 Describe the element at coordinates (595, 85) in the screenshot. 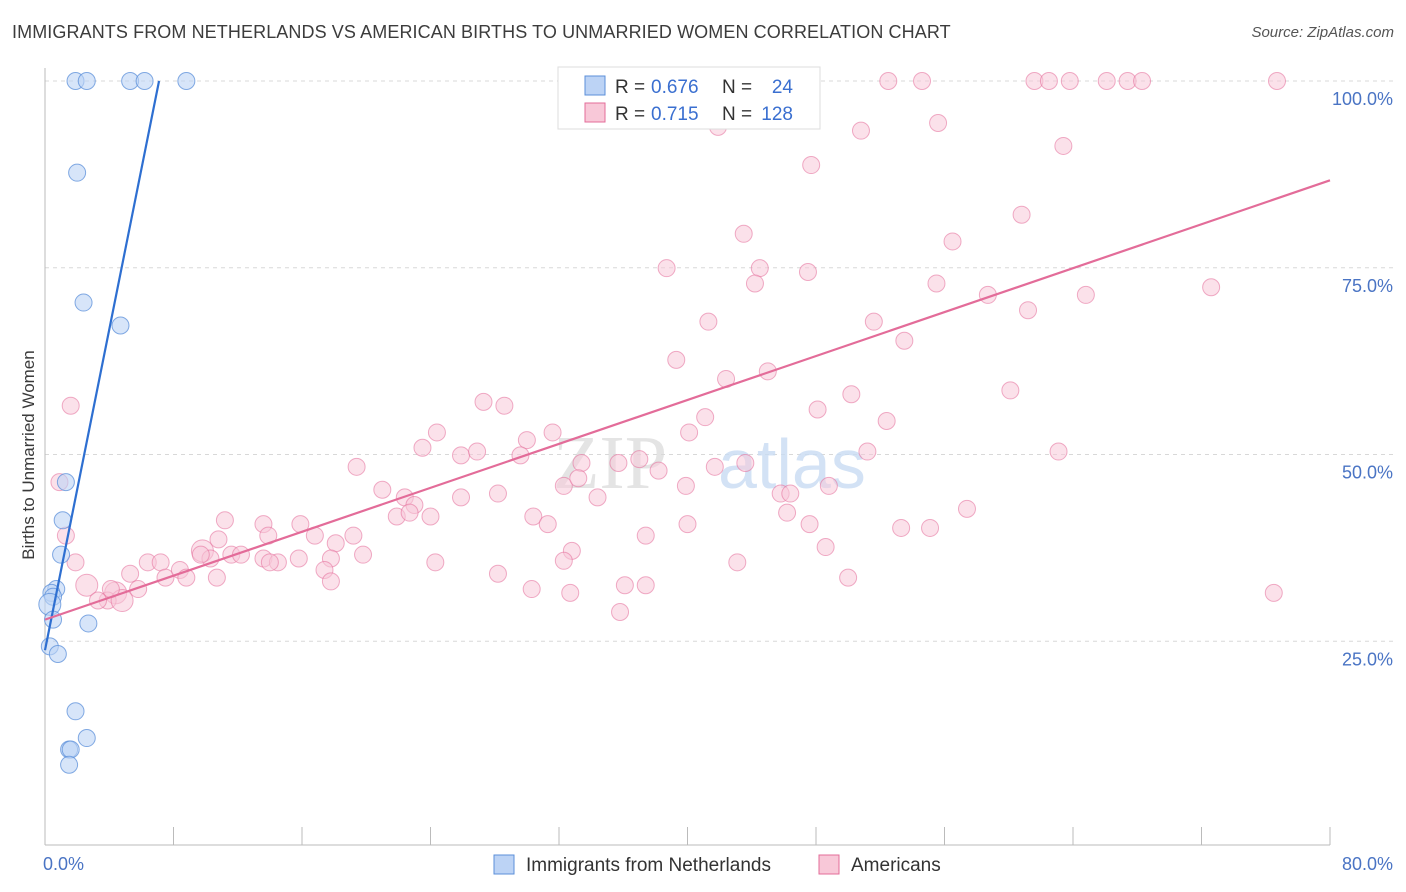

I see `legend-swatch-netherlands` at that location.